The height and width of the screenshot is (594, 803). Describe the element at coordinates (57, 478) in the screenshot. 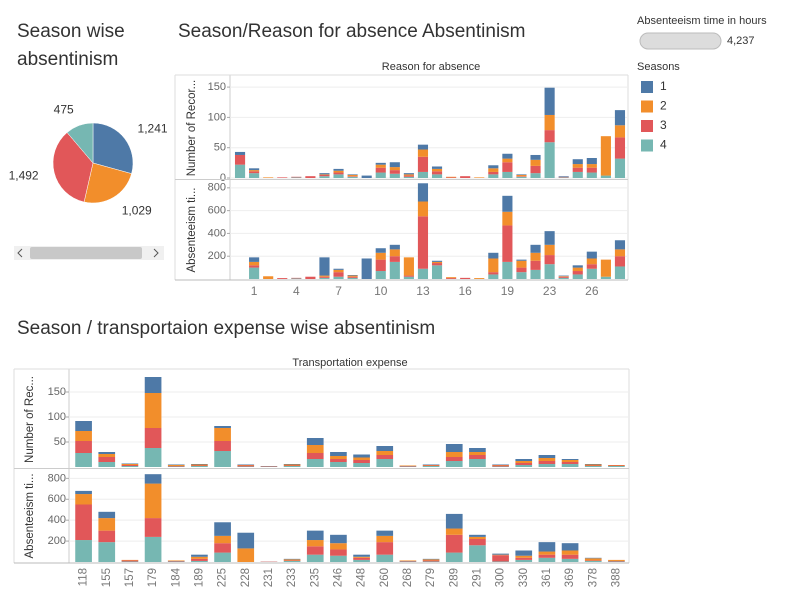

I see `y-tick-label: 800` at that location.